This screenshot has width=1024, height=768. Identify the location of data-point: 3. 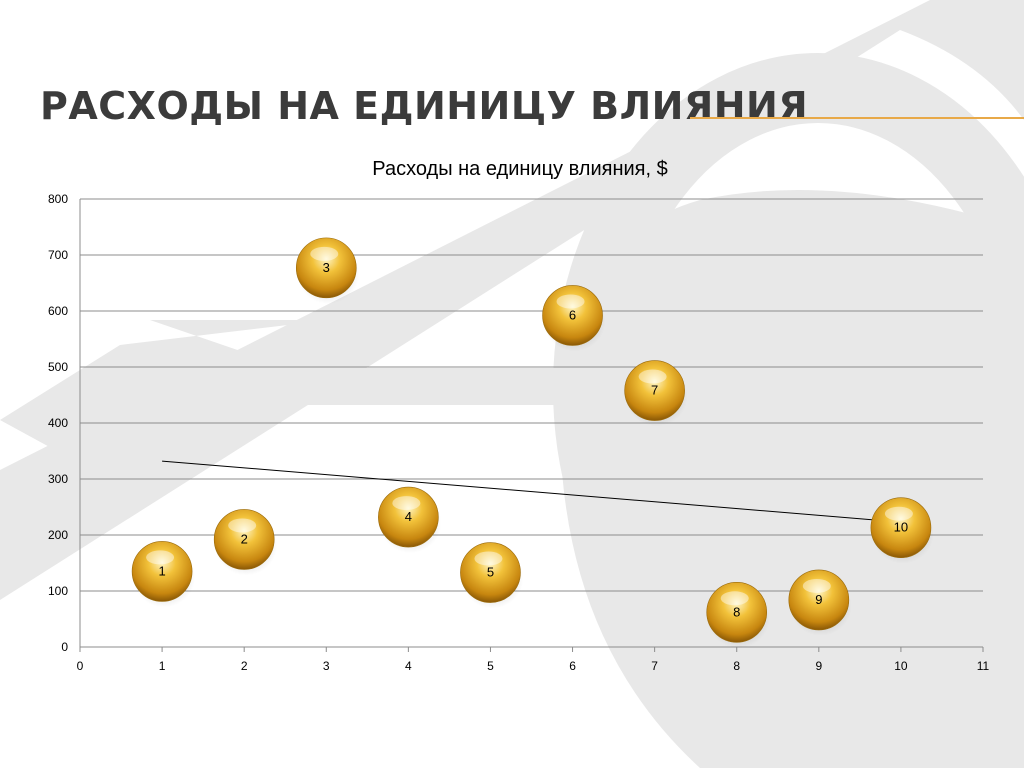
(327, 270).